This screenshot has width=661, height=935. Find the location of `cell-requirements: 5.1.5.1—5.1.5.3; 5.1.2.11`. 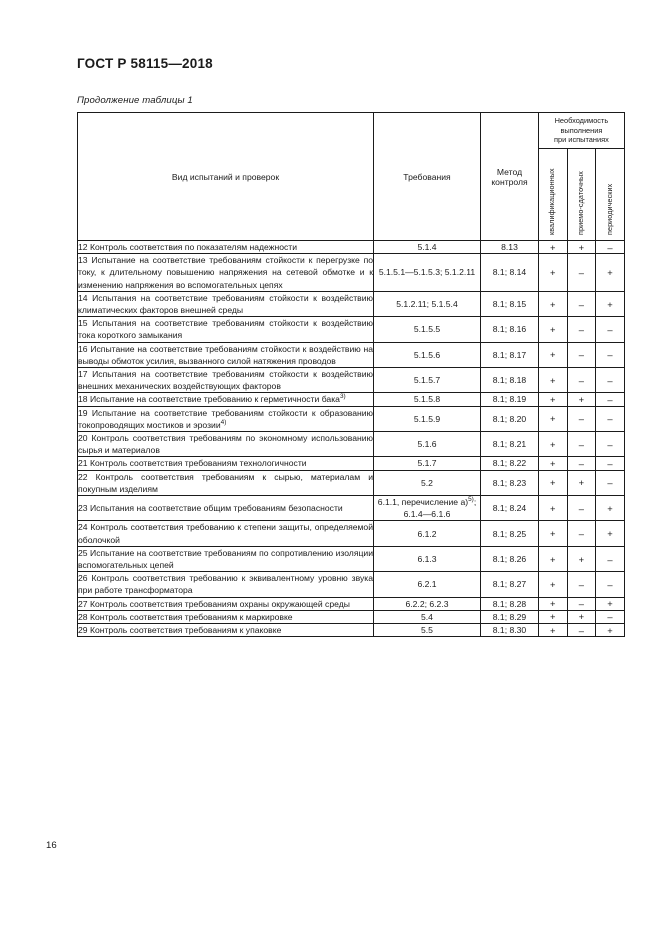

cell-requirements: 5.1.5.1—5.1.5.3; 5.1.2.11 is located at coordinates (427, 272).